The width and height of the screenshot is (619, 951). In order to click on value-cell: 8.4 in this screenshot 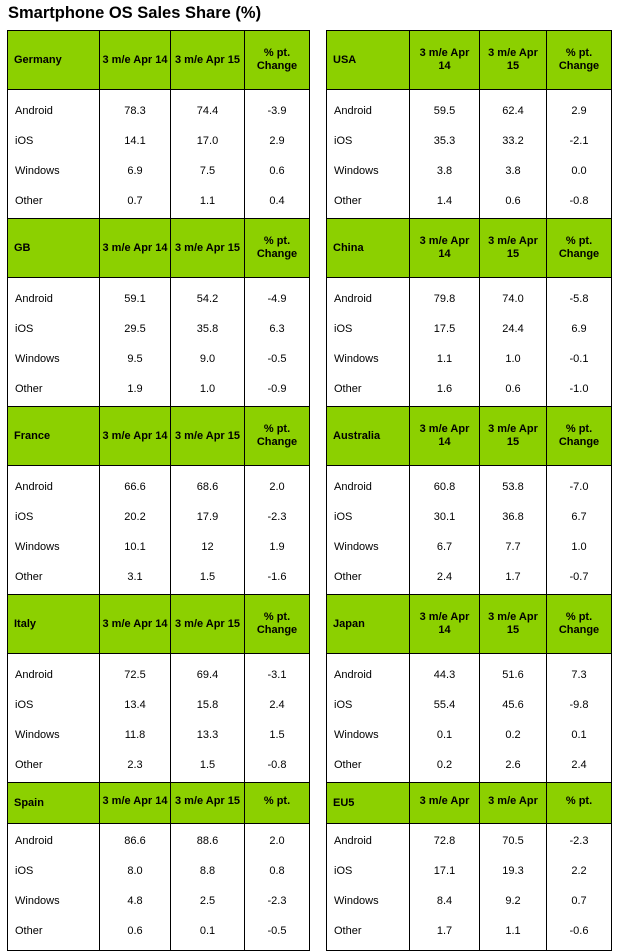, I will do `click(444, 901)`.